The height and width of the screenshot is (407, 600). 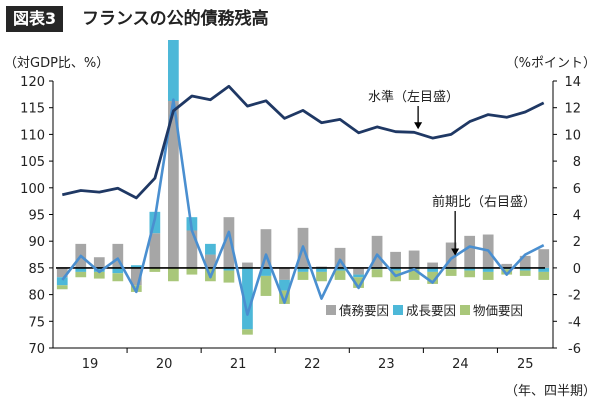 What do you see at coordinates (574, 296) in the screenshot?
I see `right-tick-label: -2` at bounding box center [574, 296].